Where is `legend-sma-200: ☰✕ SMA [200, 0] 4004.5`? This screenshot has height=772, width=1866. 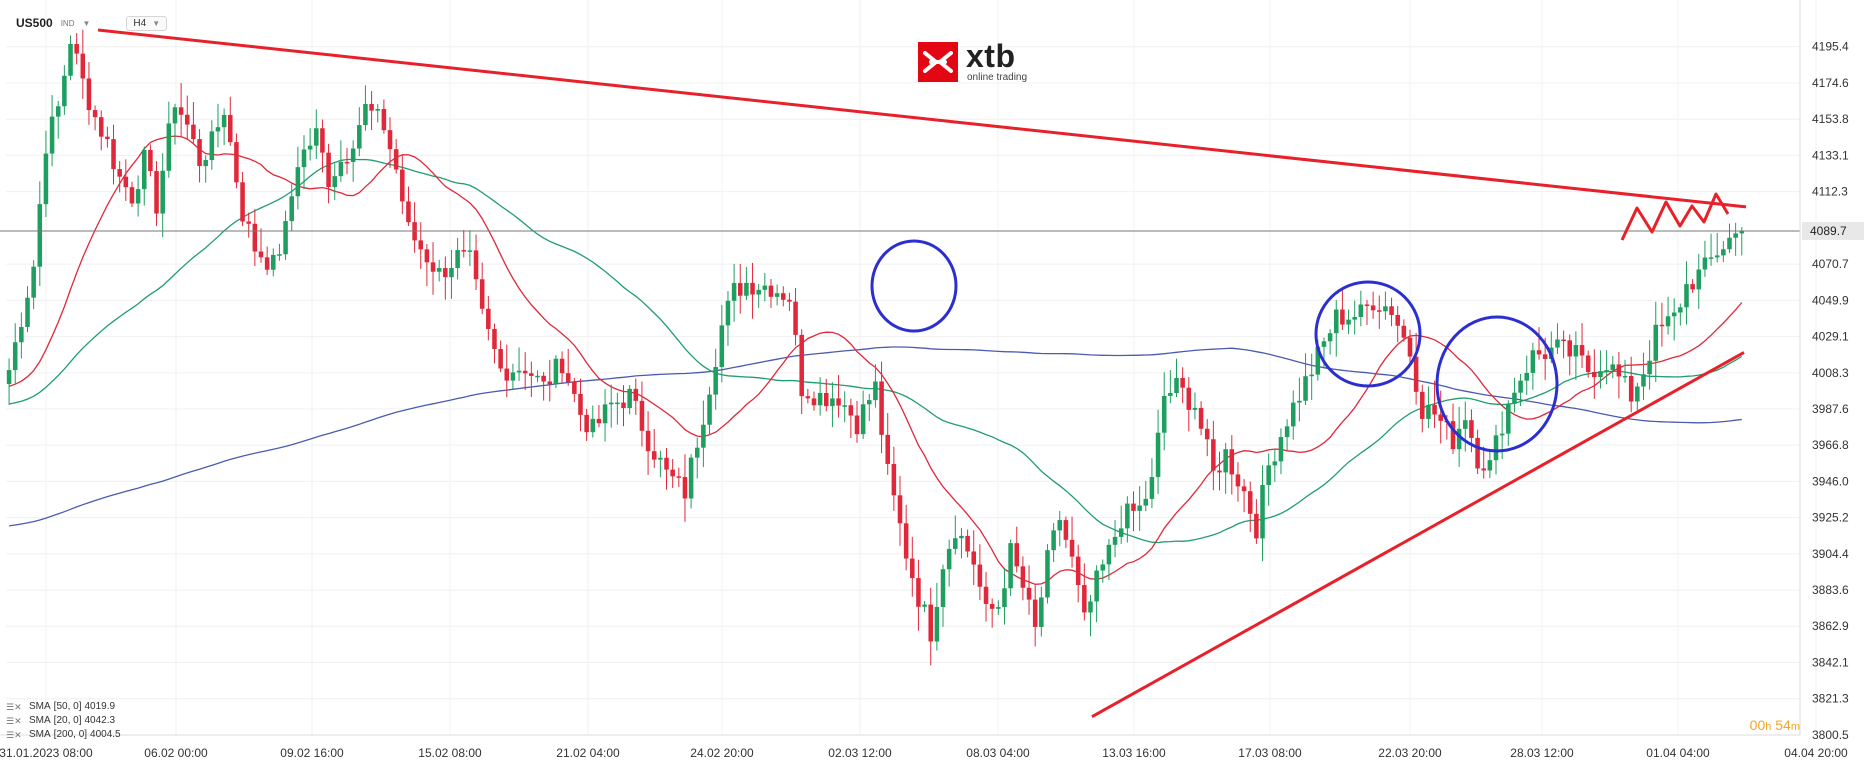
legend-sma-200: ☰✕ SMA [200, 0] 4004.5 is located at coordinates (63, 735).